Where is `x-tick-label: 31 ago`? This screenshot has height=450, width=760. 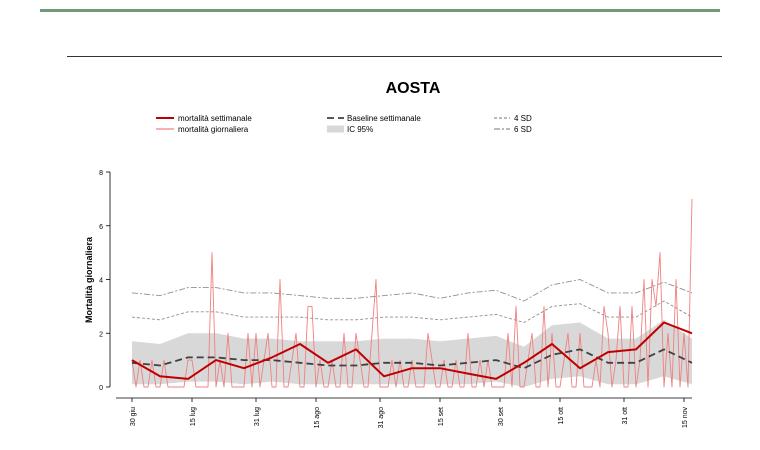 x-tick-label: 31 ago is located at coordinates (381, 418).